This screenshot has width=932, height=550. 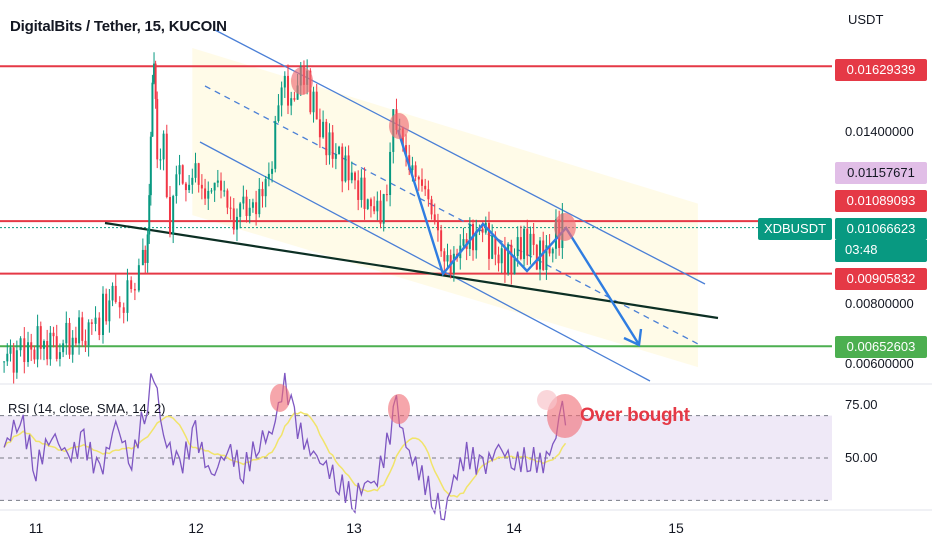 I want to click on bar-countdown: 03:48, so click(x=881, y=251).